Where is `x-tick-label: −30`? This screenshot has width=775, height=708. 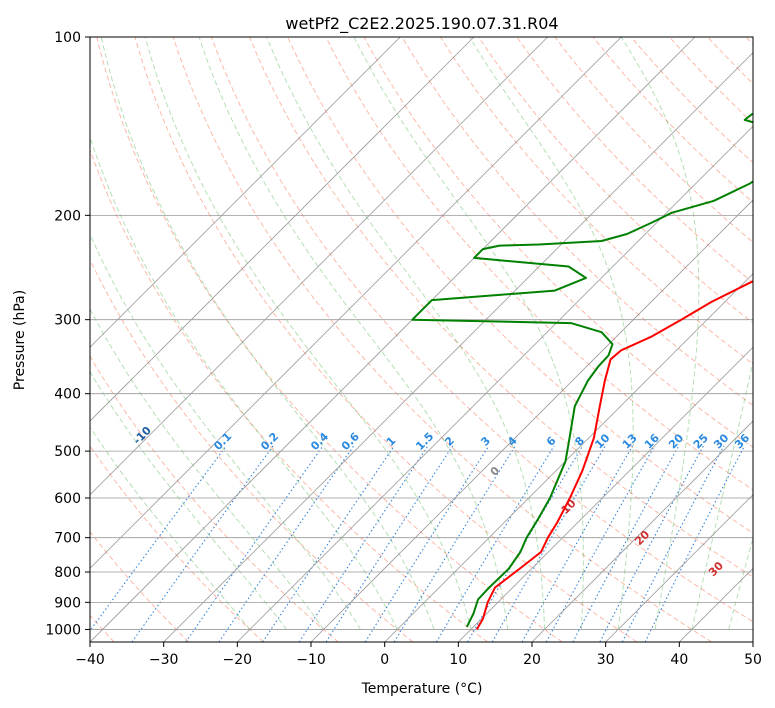
x-tick-label: −30 is located at coordinates (164, 660).